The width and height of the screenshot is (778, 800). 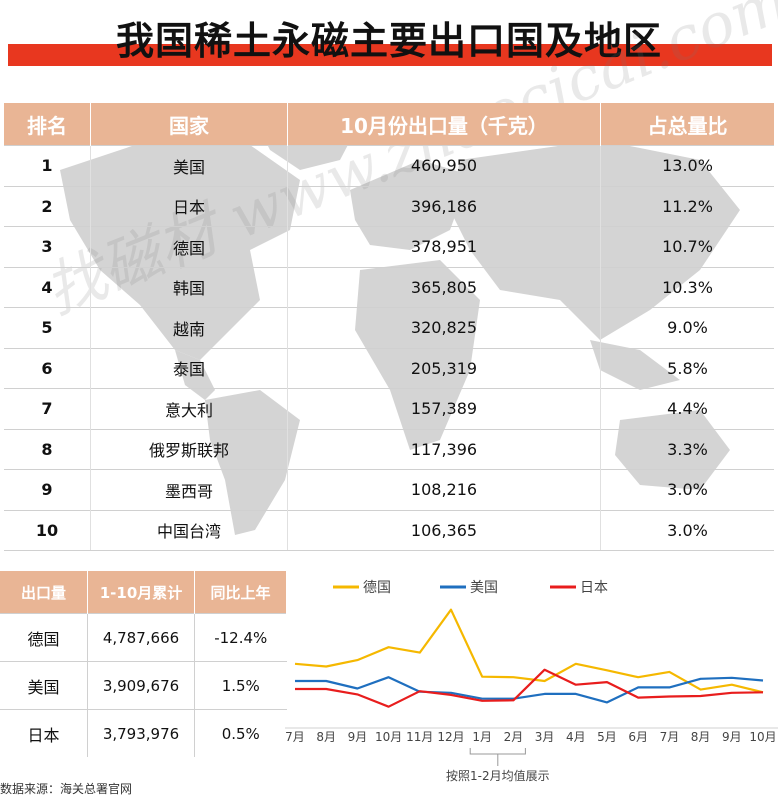 I want to click on volume-cell: 117,396, so click(x=444, y=449).